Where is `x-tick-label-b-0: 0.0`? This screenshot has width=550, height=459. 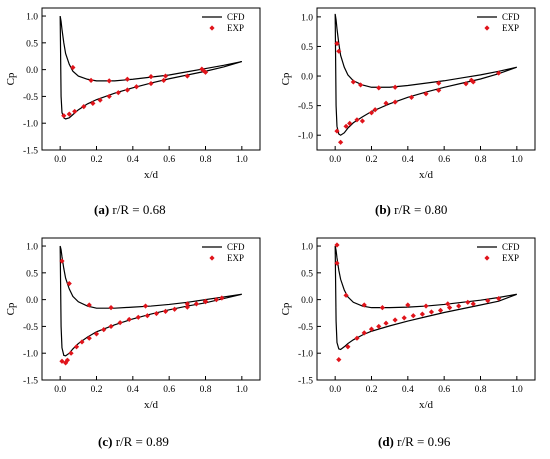
x-tick-label-b-0: 0.0 is located at coordinates (335, 160).